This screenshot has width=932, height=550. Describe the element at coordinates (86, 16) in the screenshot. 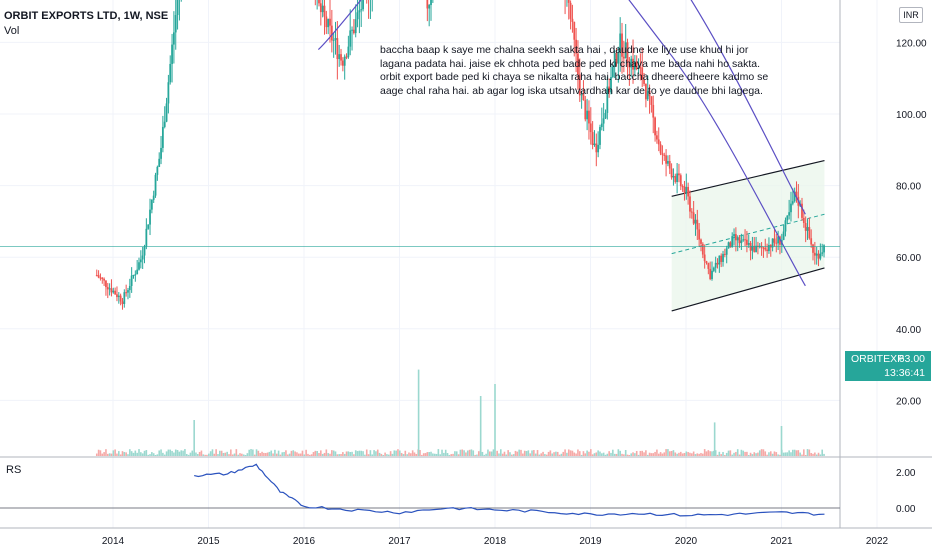

I see `symbol-title: ORBIT EXPORTS LTD, 1W, NSE` at that location.